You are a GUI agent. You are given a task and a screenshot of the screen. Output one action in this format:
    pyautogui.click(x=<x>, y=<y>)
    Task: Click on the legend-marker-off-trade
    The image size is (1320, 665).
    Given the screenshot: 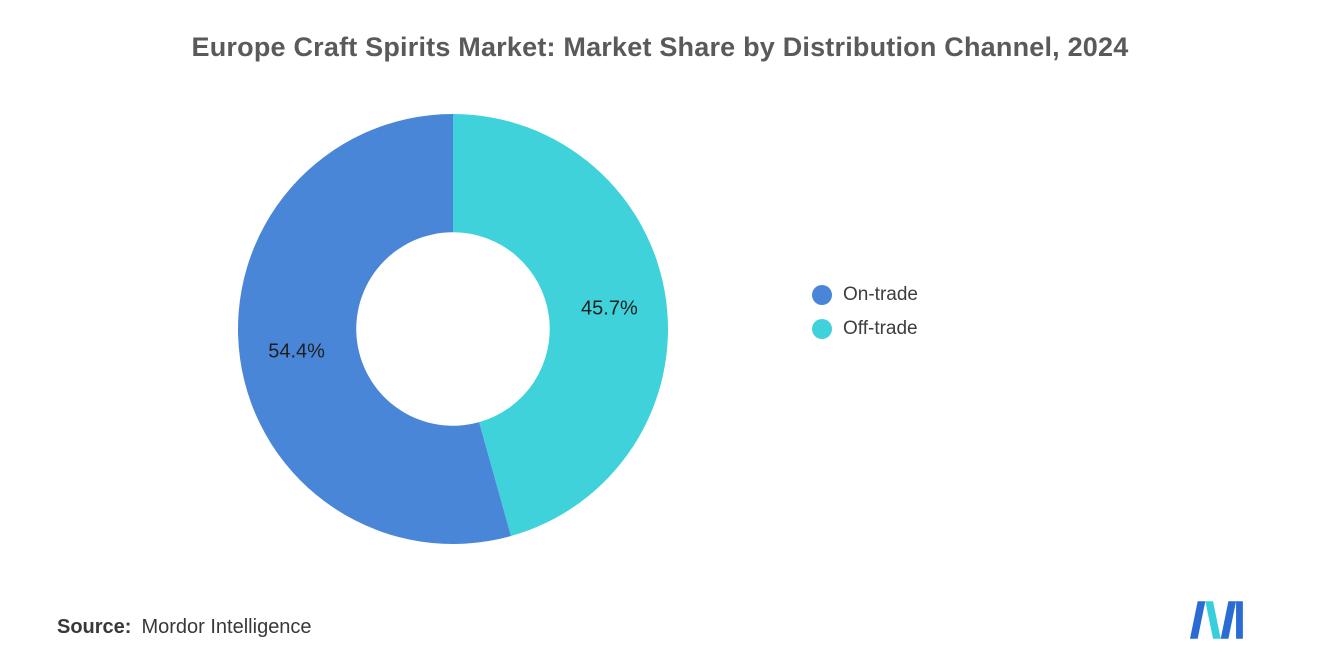 What is the action you would take?
    pyautogui.click(x=822, y=329)
    